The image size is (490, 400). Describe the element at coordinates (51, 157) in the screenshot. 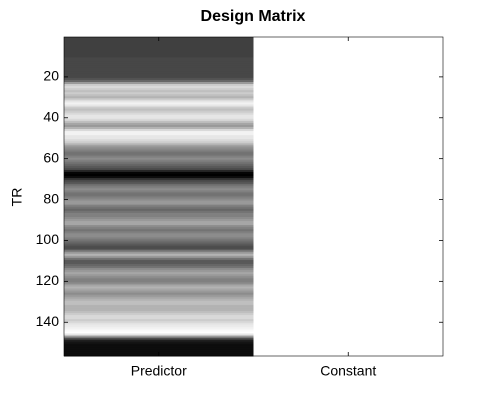

I see `y-tick-label: 60` at that location.